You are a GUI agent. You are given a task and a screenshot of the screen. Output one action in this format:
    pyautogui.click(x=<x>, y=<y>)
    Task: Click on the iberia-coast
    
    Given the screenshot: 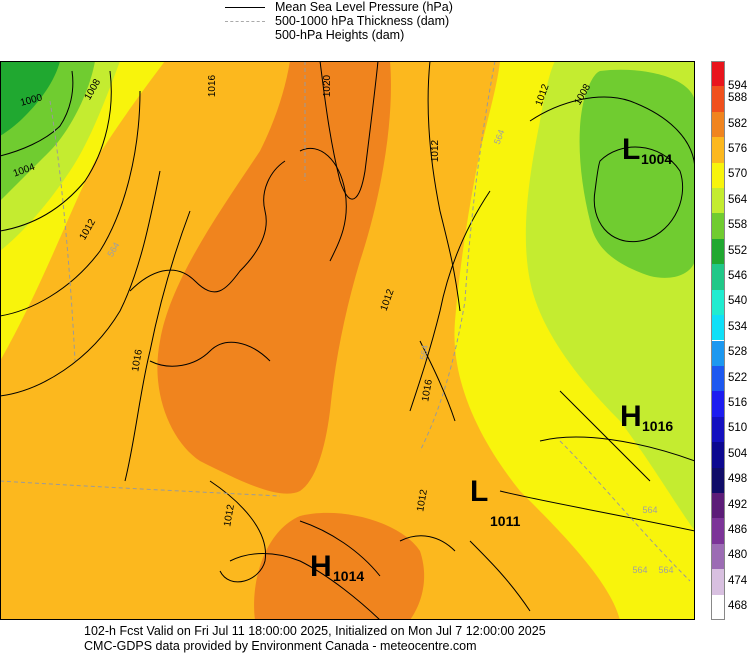 What is the action you would take?
    pyautogui.click(x=238, y=531)
    